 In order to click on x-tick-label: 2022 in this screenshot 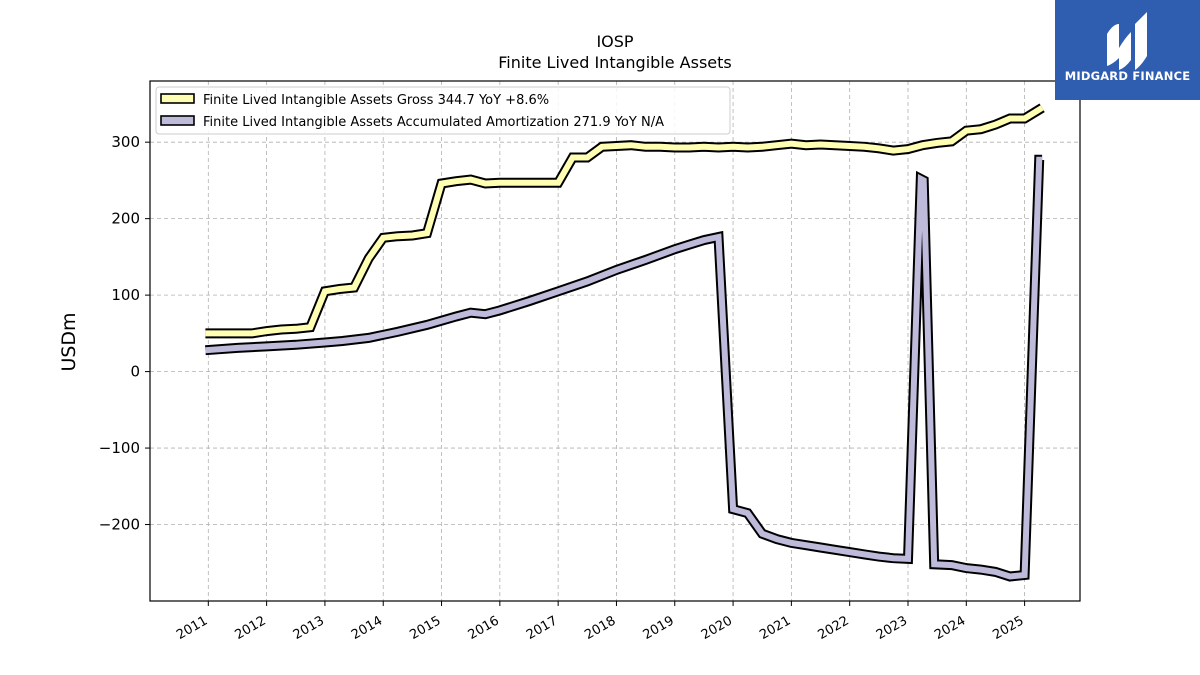, I will do `click(834, 628)`.